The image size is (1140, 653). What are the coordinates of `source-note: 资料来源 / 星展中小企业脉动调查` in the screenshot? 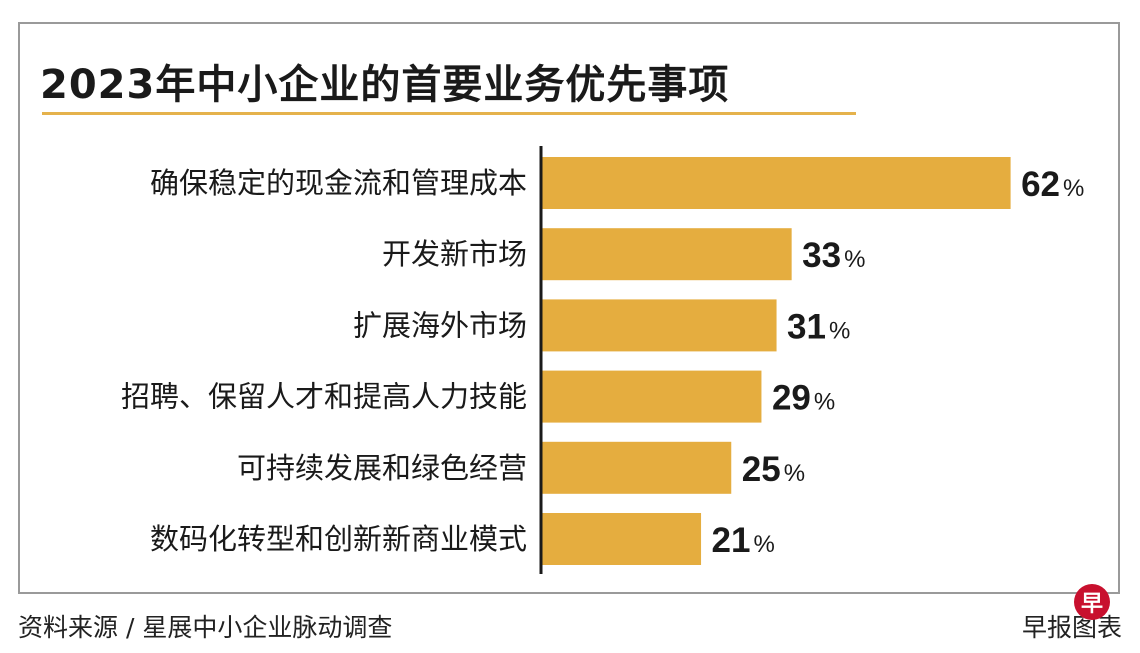 It's located at (205, 627).